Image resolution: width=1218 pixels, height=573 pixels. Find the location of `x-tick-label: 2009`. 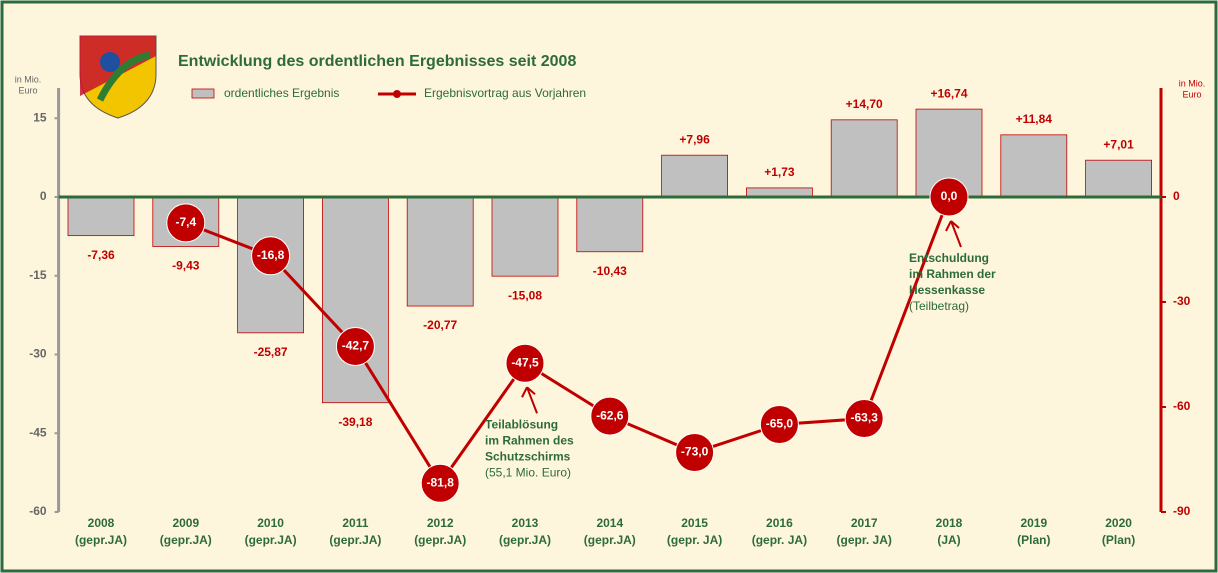

x-tick-label: 2009 is located at coordinates (185, 523).